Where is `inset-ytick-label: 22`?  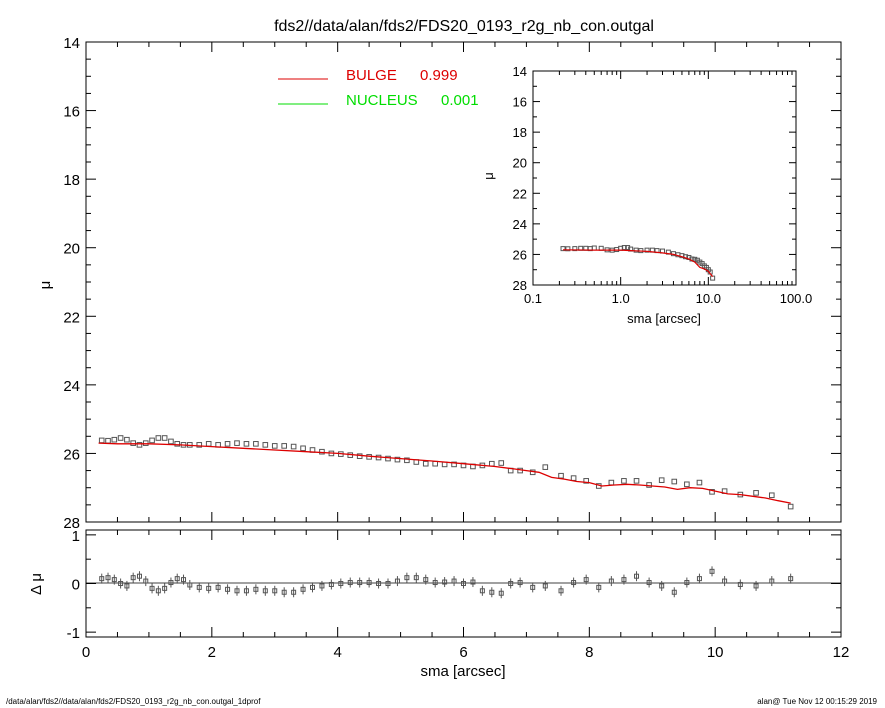 inset-ytick-label: 22 is located at coordinates (520, 193).